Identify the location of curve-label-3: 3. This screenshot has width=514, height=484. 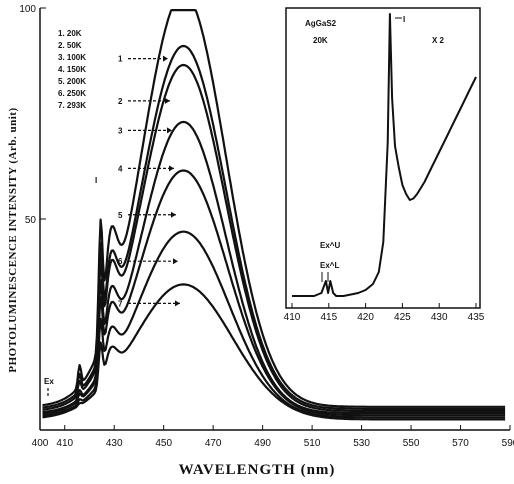
(120, 130).